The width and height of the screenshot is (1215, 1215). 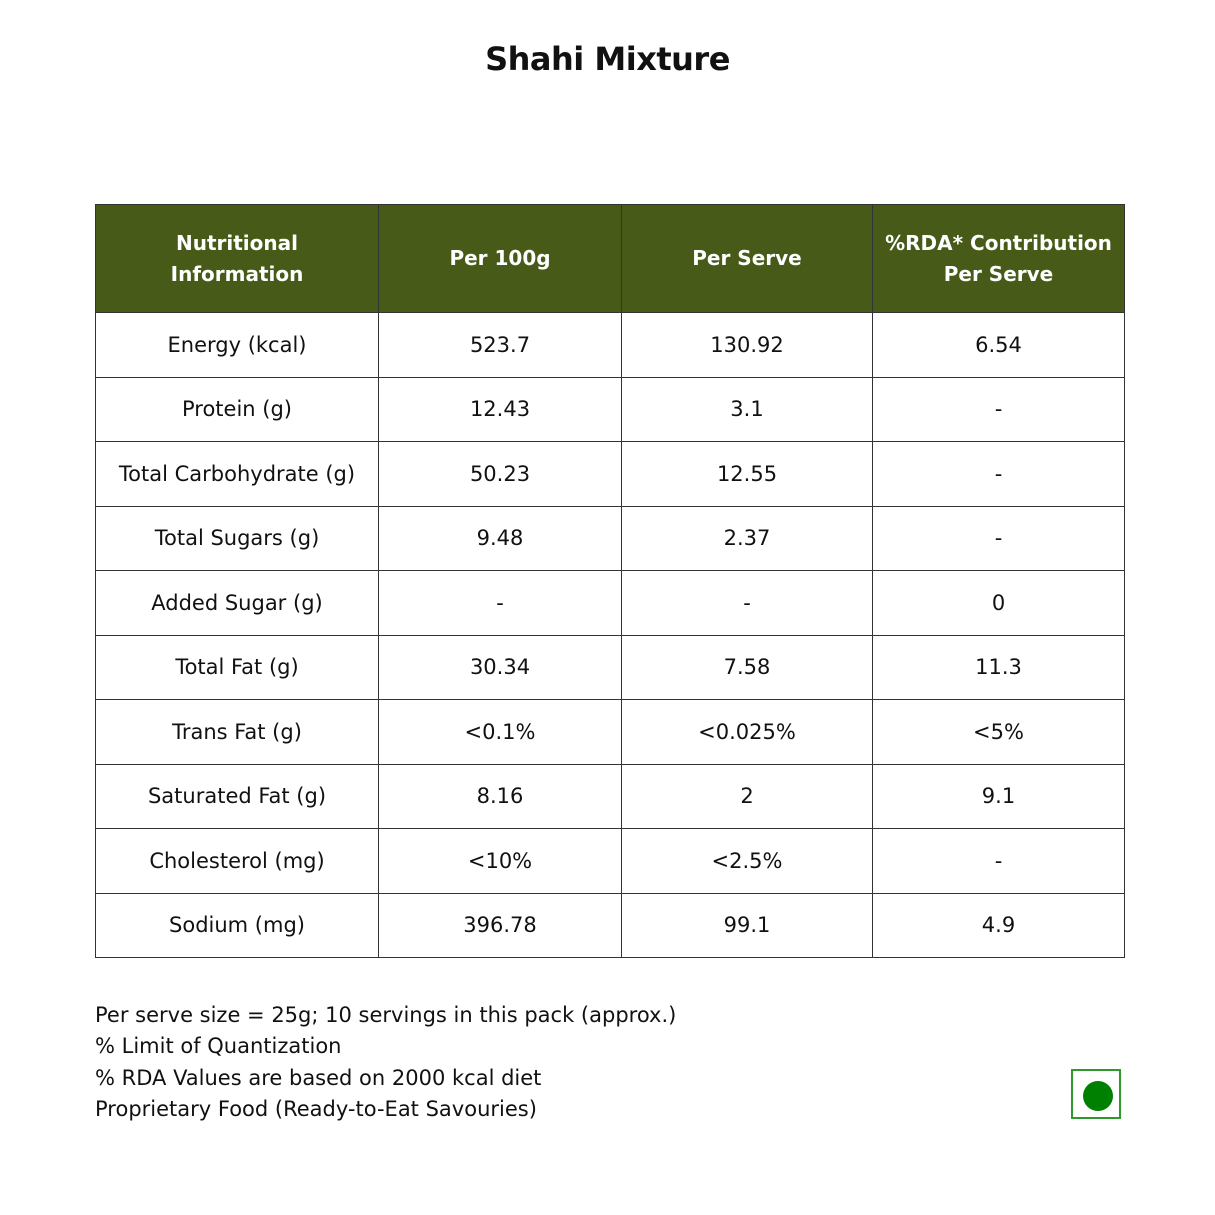 I want to click on nutrient-value: 3.1, so click(x=747, y=409).